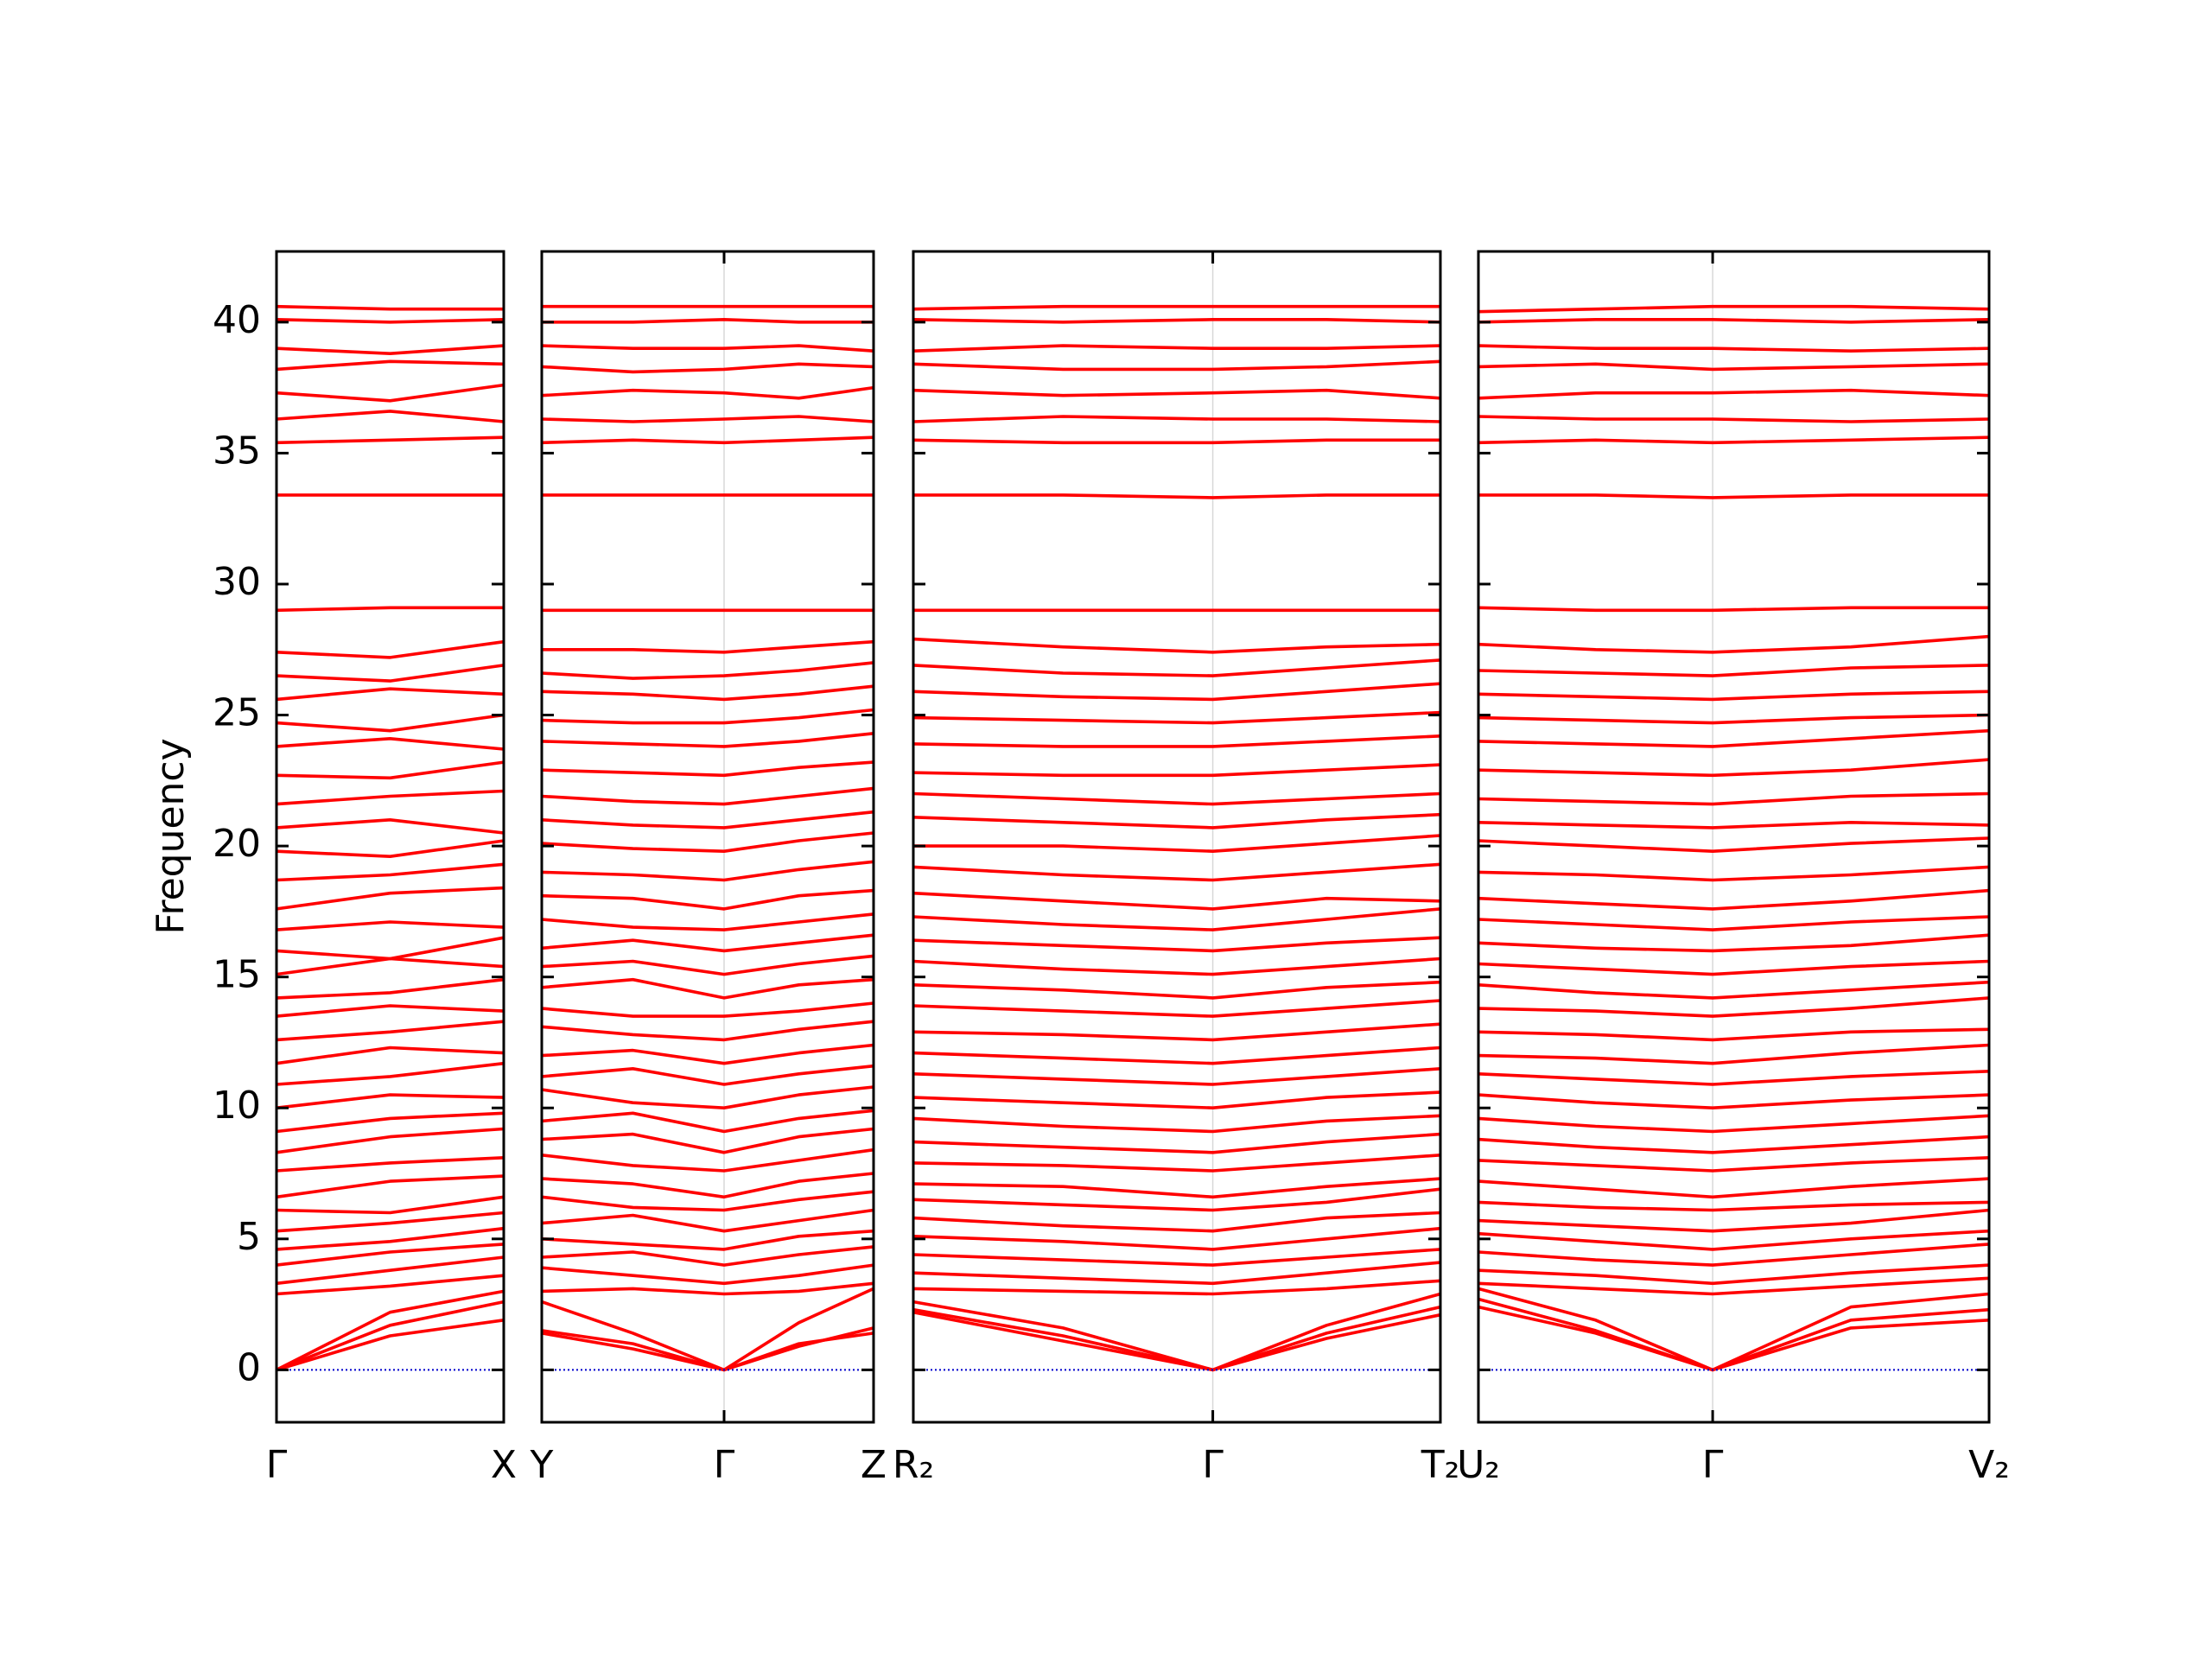 The width and height of the screenshot is (2212, 1659). Describe the element at coordinates (171, 836) in the screenshot. I see `y-axis-label: Frequency` at that location.